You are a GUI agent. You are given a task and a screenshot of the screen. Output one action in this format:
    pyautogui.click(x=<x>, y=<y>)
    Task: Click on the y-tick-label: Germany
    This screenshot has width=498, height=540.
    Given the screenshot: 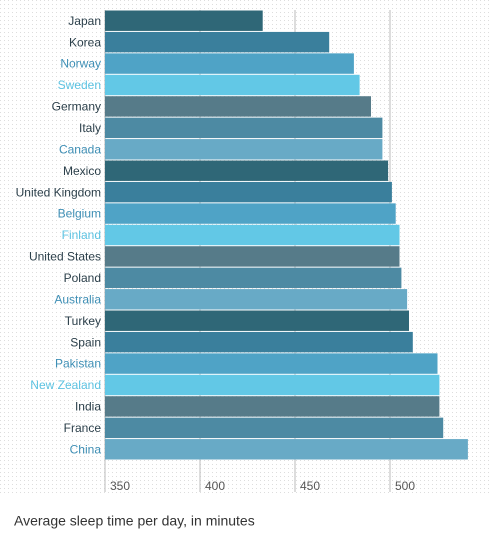 What is the action you would take?
    pyautogui.click(x=76, y=107)
    